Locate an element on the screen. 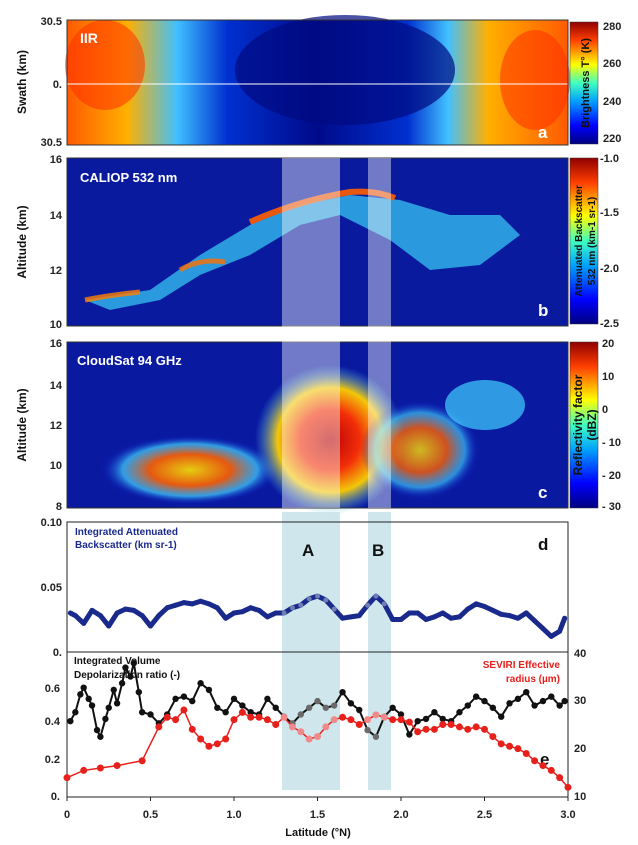 Image resolution: width=638 pixels, height=845 pixels. panel-d-legend-1: Integrated Attenuated is located at coordinates (126, 532).